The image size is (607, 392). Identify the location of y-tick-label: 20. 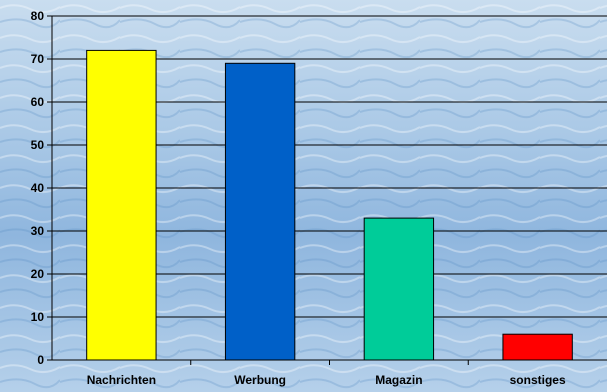
(38, 274).